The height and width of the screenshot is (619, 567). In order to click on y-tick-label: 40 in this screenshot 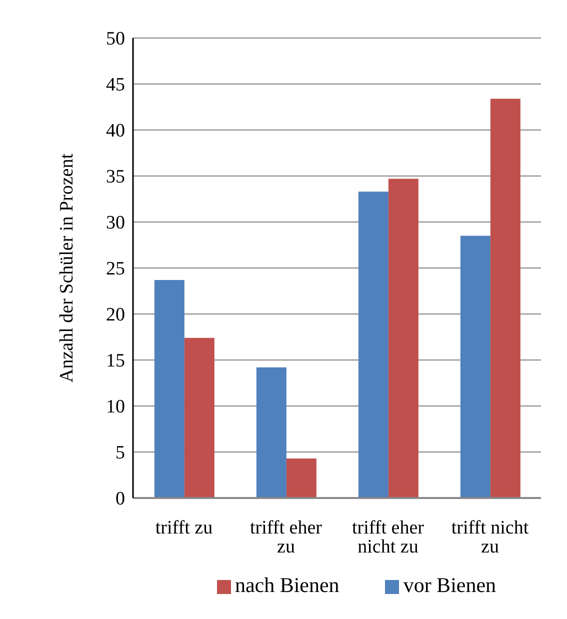, I will do `click(115, 131)`.